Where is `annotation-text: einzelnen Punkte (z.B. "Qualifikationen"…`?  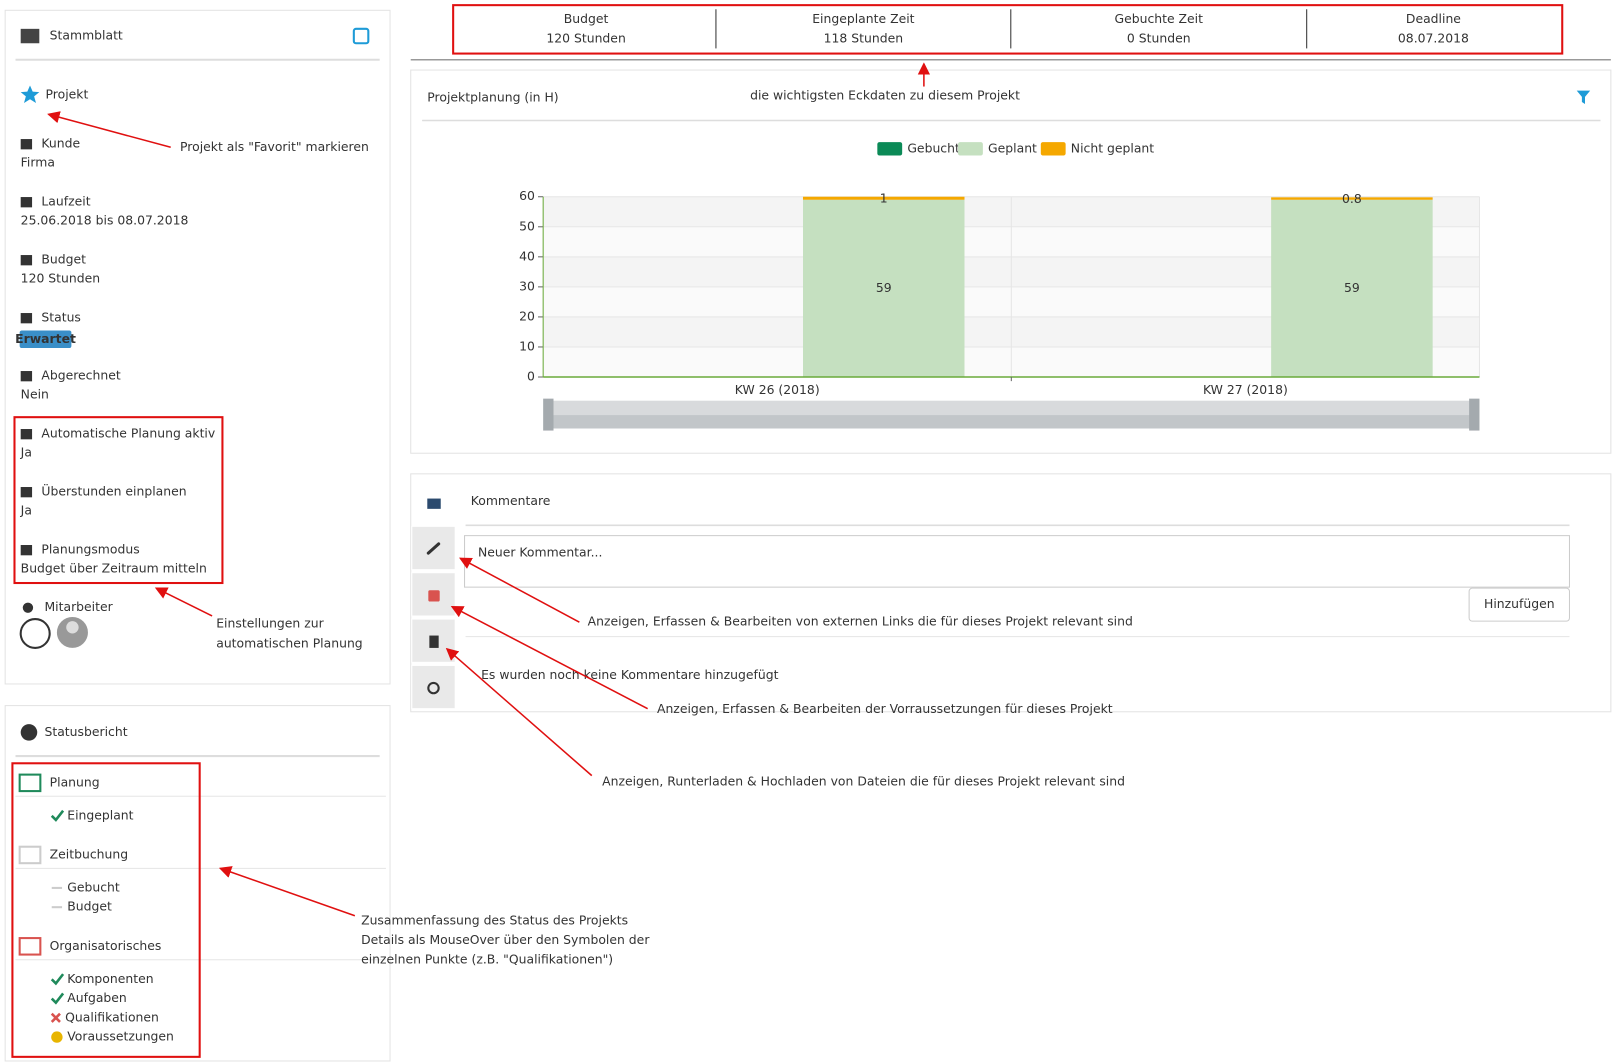
annotation-text: einzelnen Punkte (z.B. "Qualifikationen"… is located at coordinates (487, 960).